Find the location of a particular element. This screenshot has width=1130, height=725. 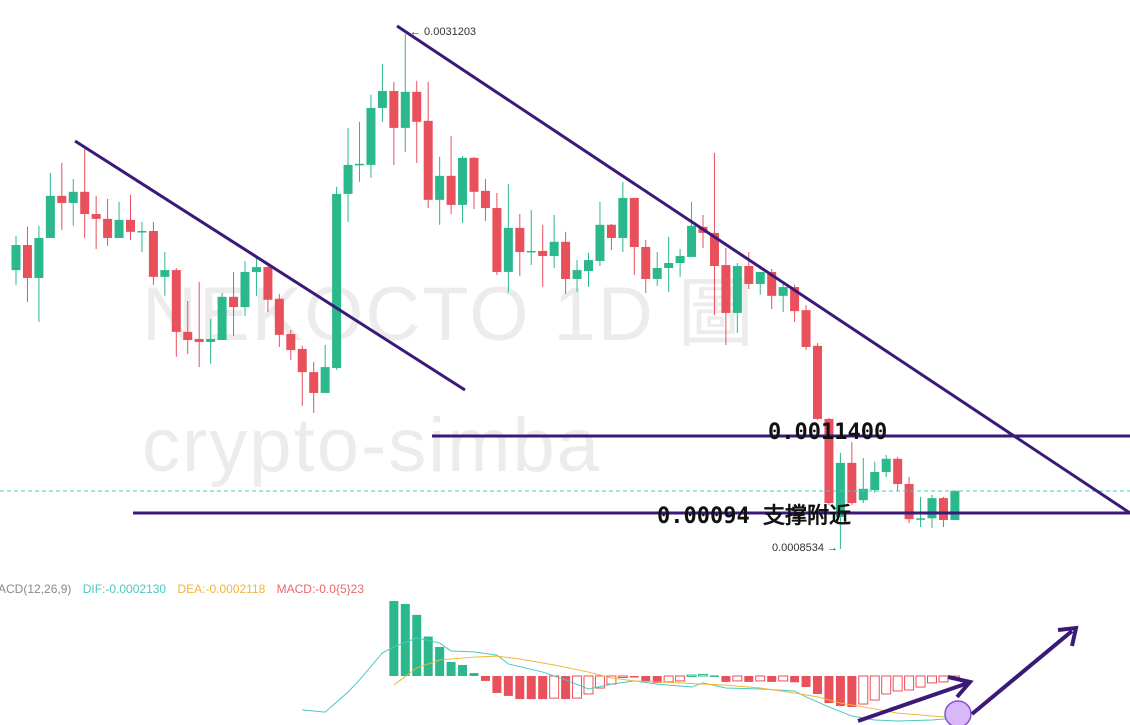

macd-panel is located at coordinates (631, 661).